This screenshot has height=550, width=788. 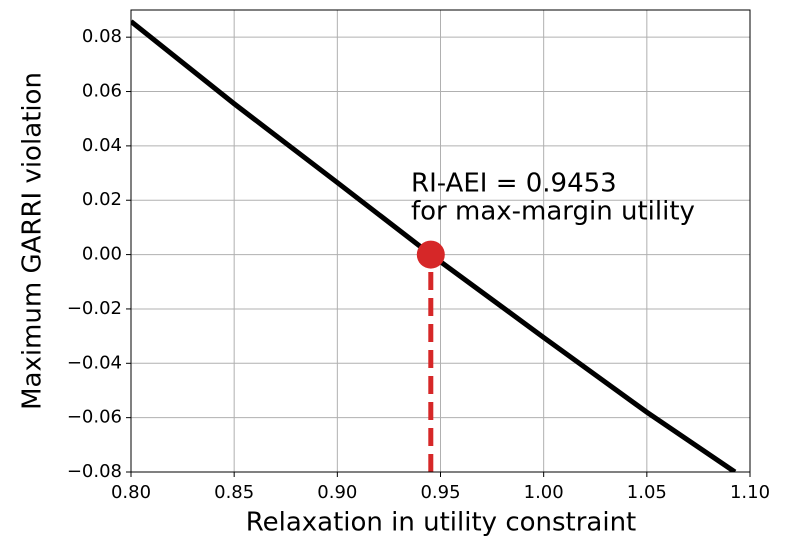 What do you see at coordinates (750, 492) in the screenshot?
I see `x-tick-label: 1.10` at bounding box center [750, 492].